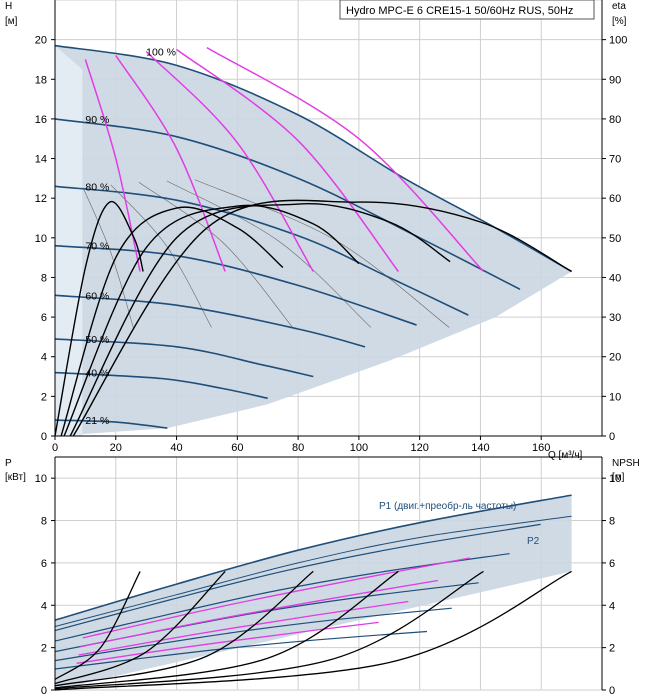  I want to click on x-tick-label: 160, so click(541, 448).